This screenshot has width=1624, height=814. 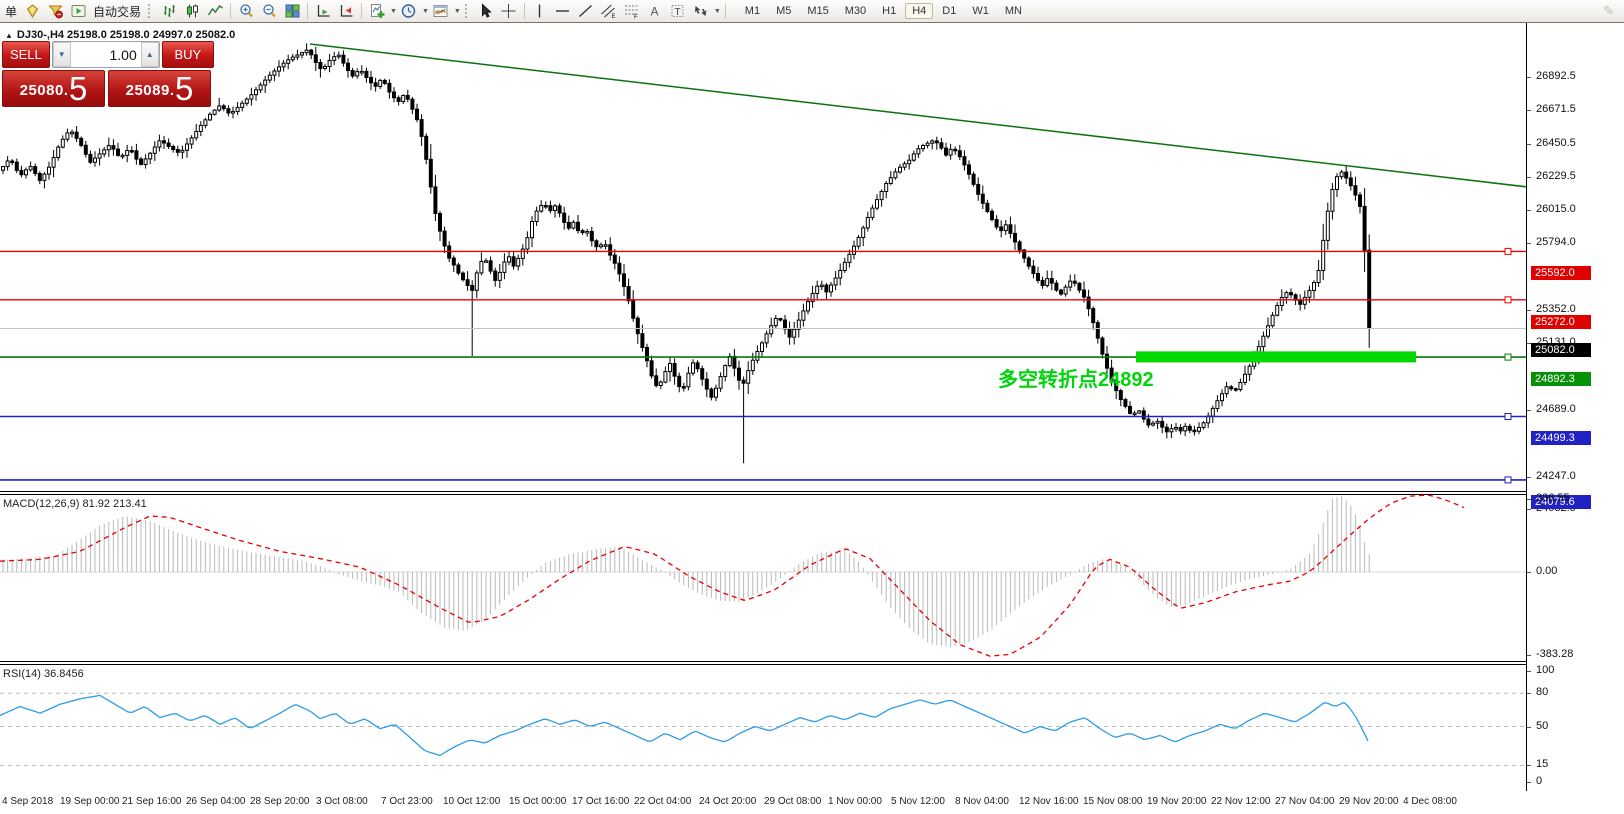 What do you see at coordinates (655, 11) in the screenshot?
I see `text-tool-icon: A` at bounding box center [655, 11].